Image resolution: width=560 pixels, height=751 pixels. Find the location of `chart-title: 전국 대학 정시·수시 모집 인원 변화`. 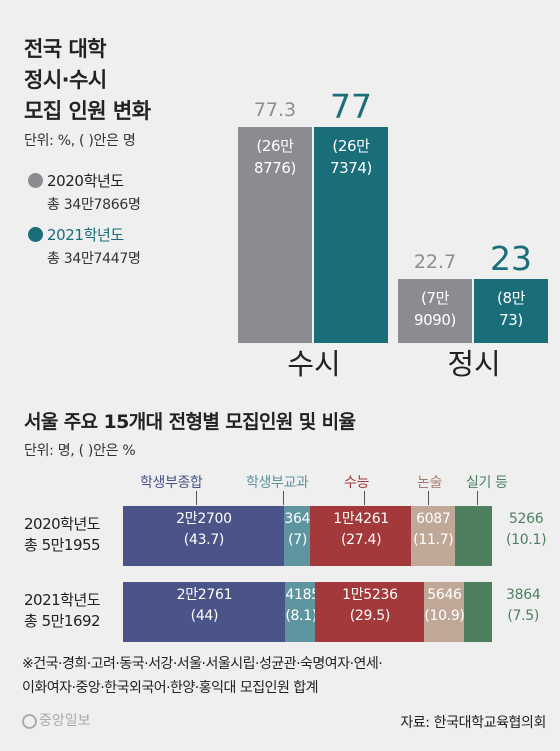

chart-title: 전국 대학 정시·수시 모집 인원 변화 is located at coordinates (87, 80).